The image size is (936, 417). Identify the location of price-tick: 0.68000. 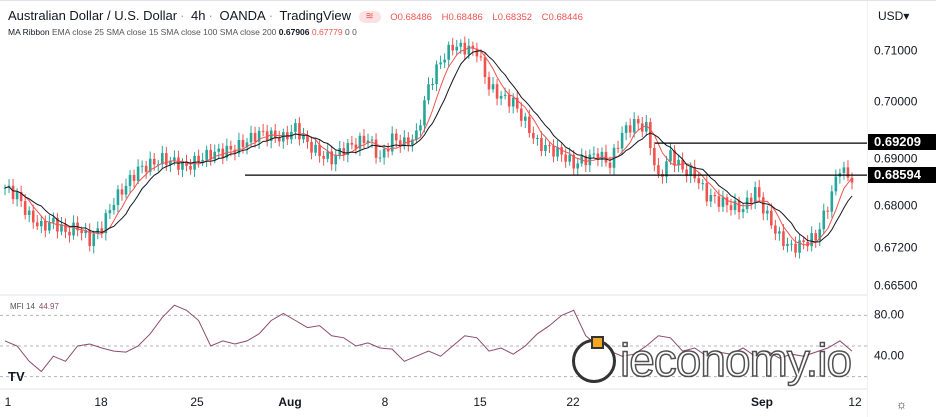
(896, 205).